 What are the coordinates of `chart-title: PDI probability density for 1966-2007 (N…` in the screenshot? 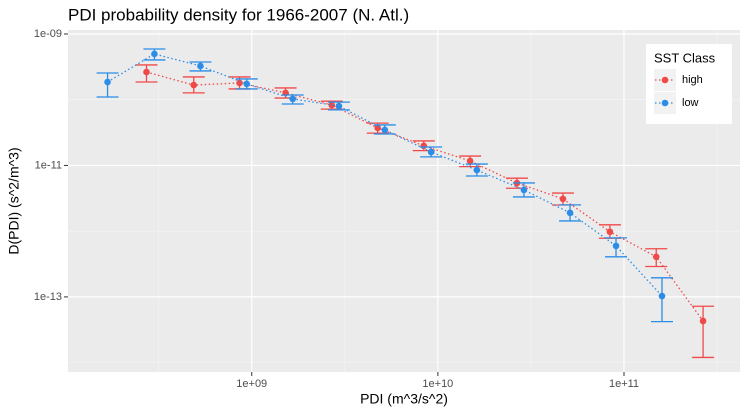 It's located at (238, 14).